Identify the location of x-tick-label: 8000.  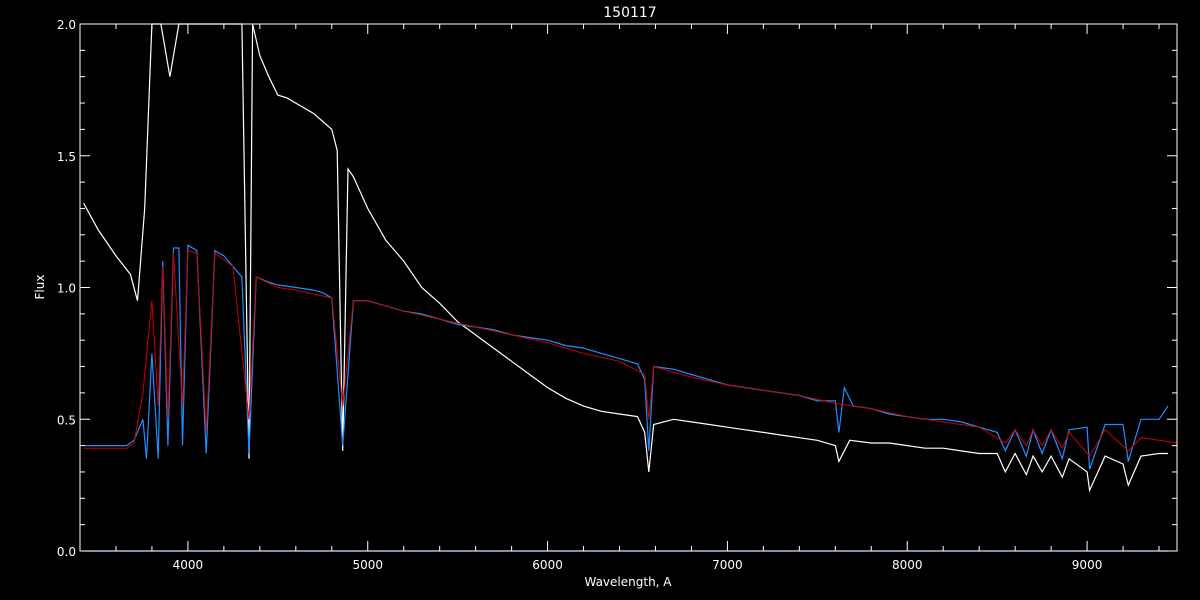
(907, 565).